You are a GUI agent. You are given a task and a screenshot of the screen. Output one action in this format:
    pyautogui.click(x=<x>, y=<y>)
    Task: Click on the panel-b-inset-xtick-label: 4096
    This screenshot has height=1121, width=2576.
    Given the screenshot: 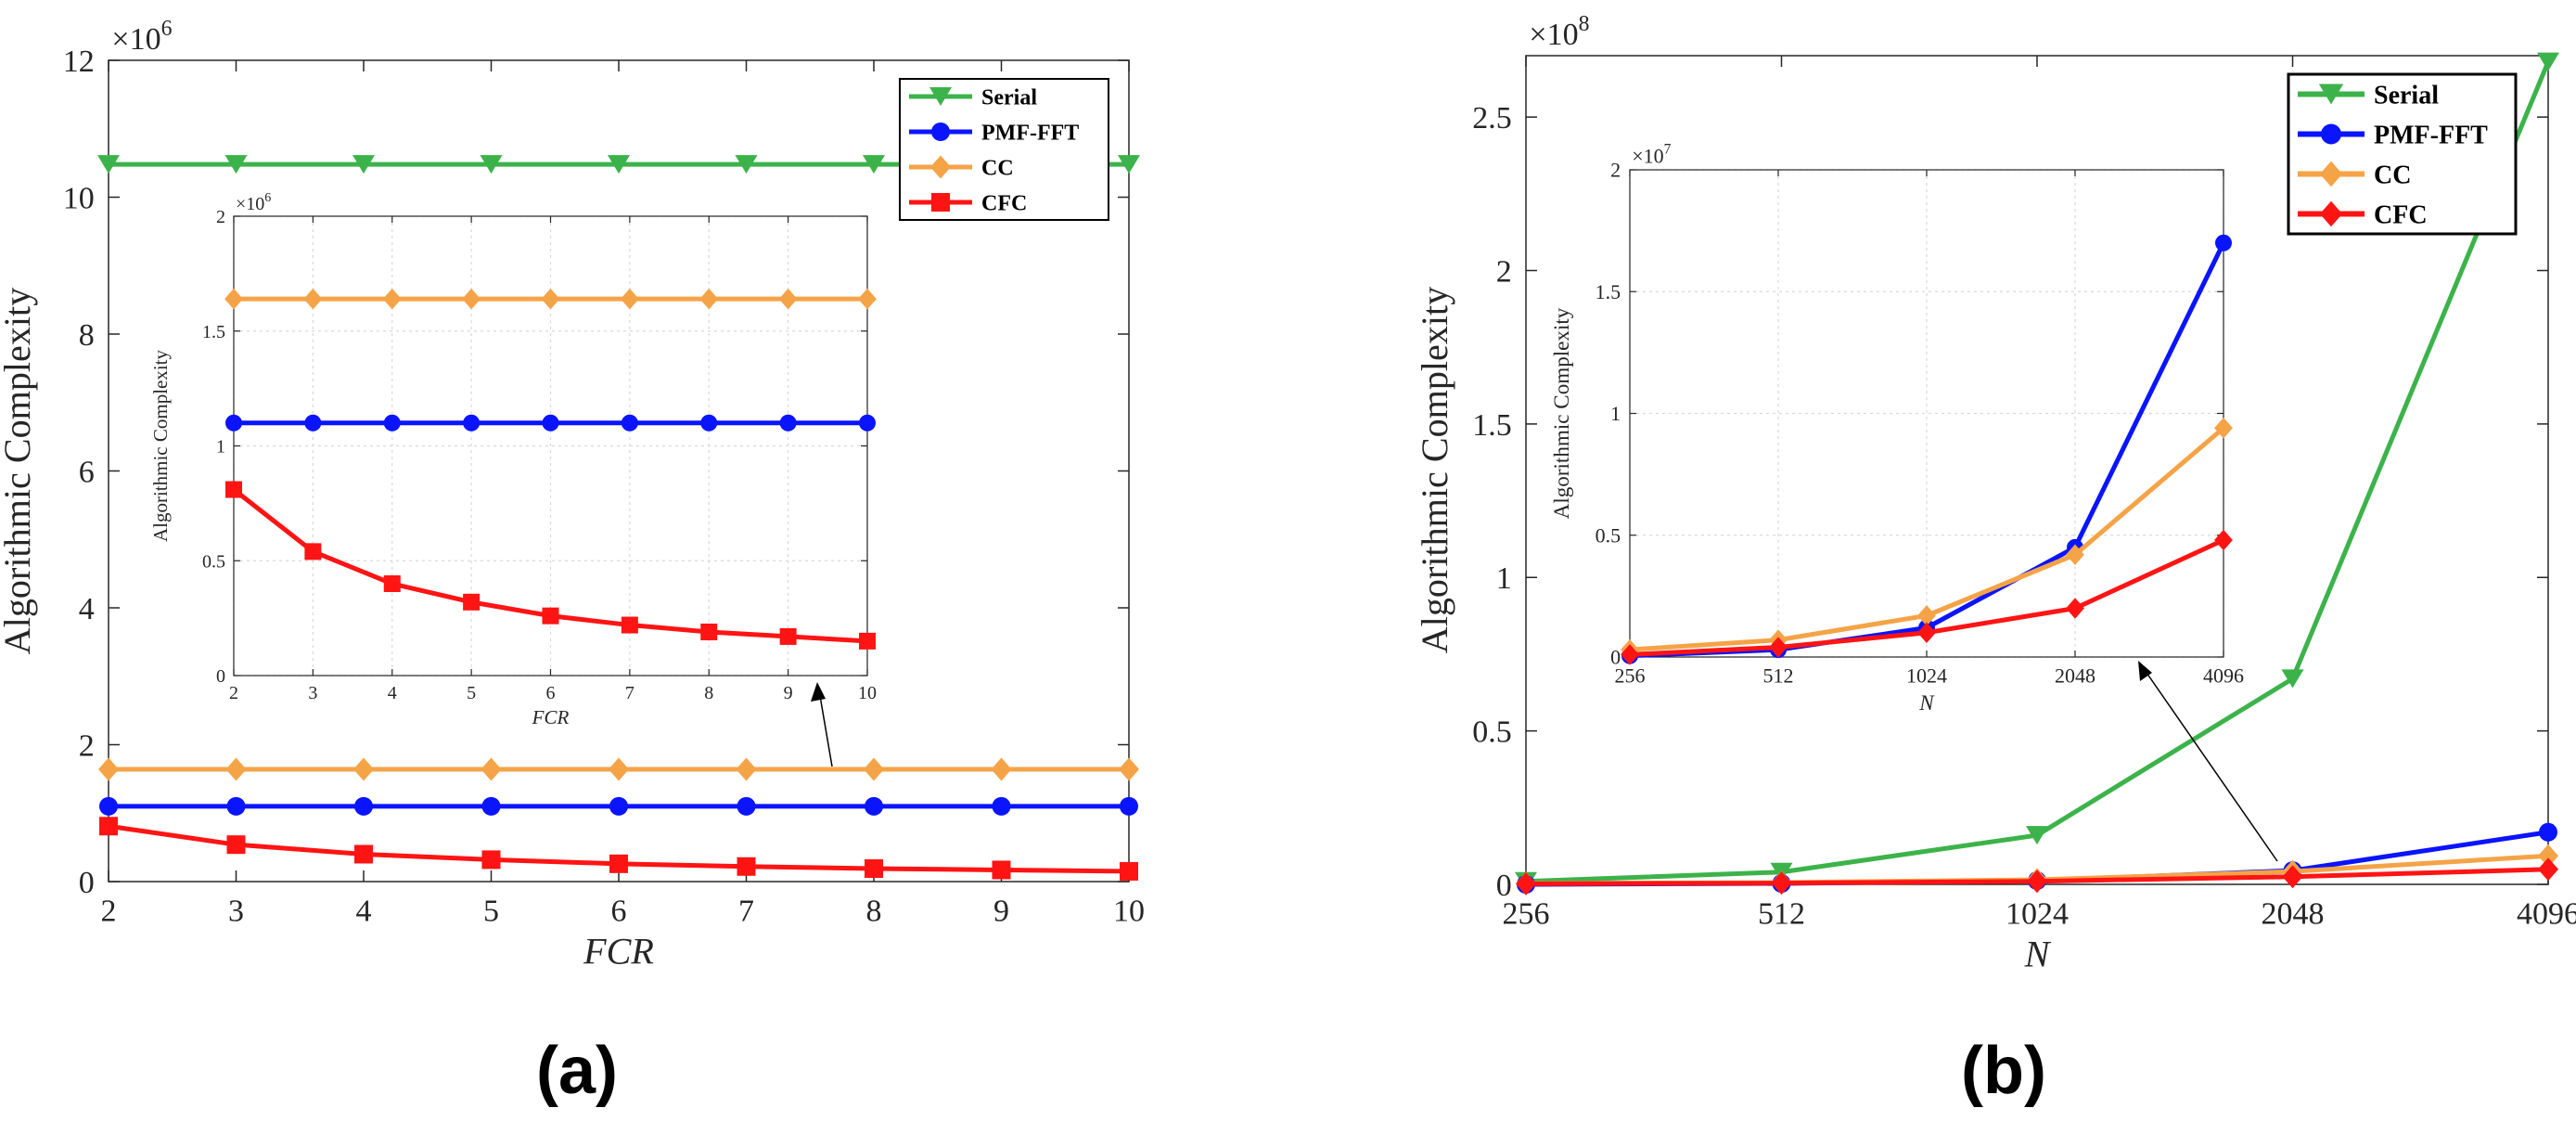 What is the action you would take?
    pyautogui.click(x=2223, y=676)
    